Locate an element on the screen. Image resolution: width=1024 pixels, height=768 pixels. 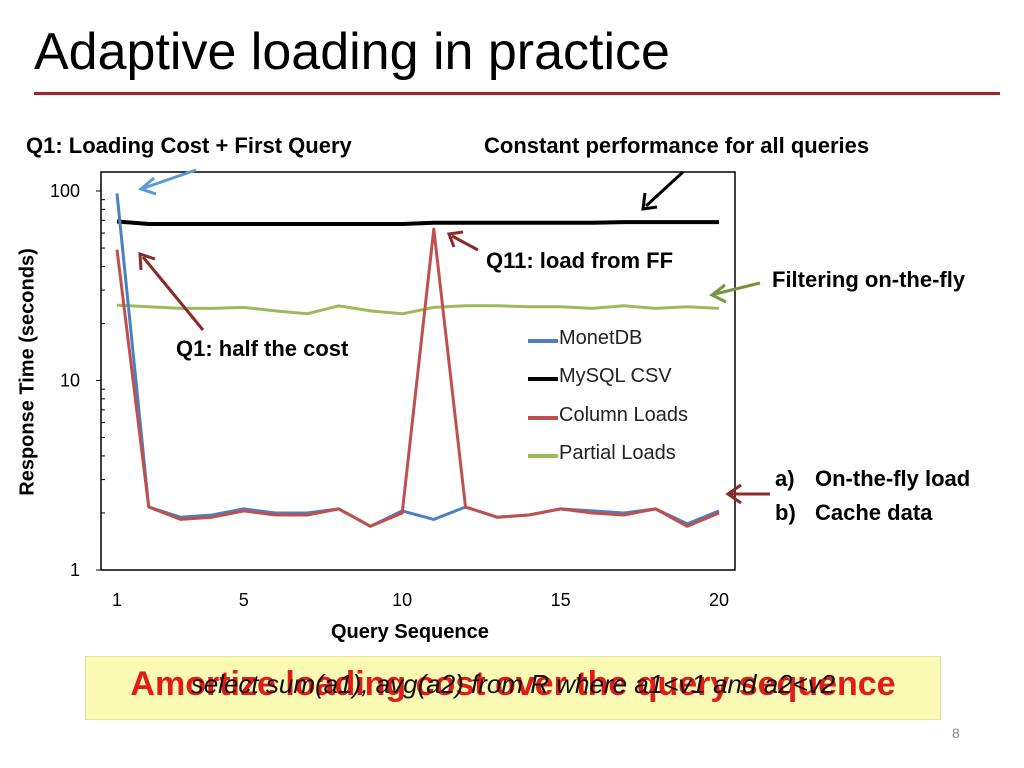
feature-list: a) On-the-fly load b) Cache data is located at coordinates (872, 500).